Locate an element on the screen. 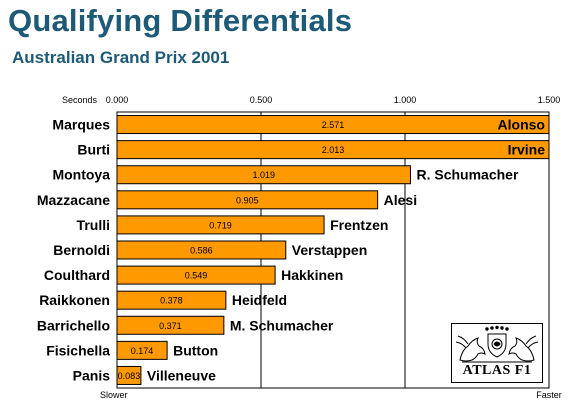 The width and height of the screenshot is (585, 400). bar-value-label: 0.905 is located at coordinates (247, 200).